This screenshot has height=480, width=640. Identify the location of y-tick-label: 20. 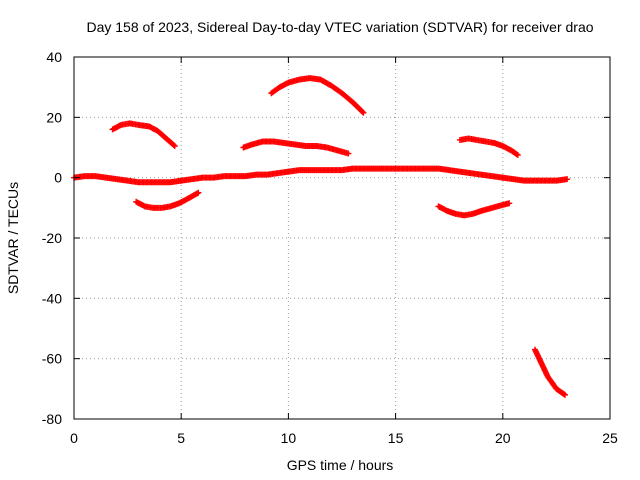
(54, 117).